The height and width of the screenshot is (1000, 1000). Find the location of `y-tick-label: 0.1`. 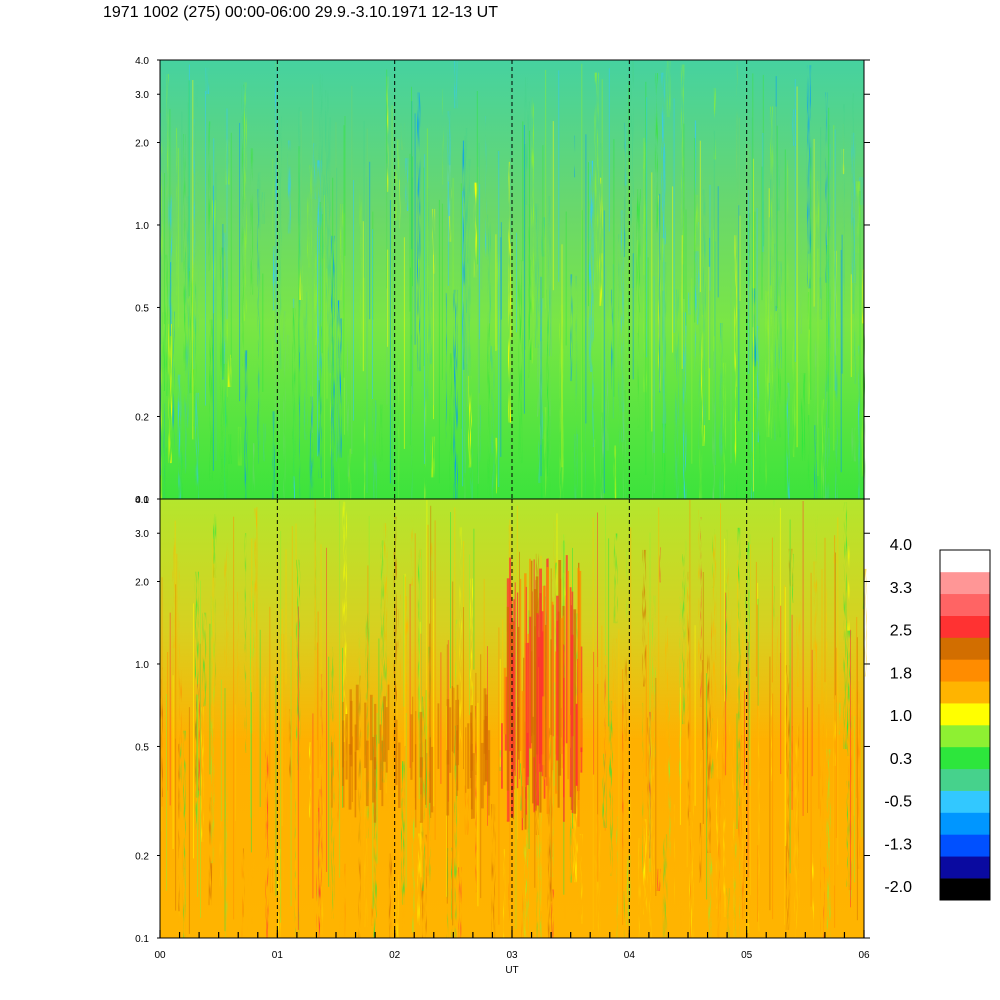

y-tick-label: 0.1 is located at coordinates (142, 939).